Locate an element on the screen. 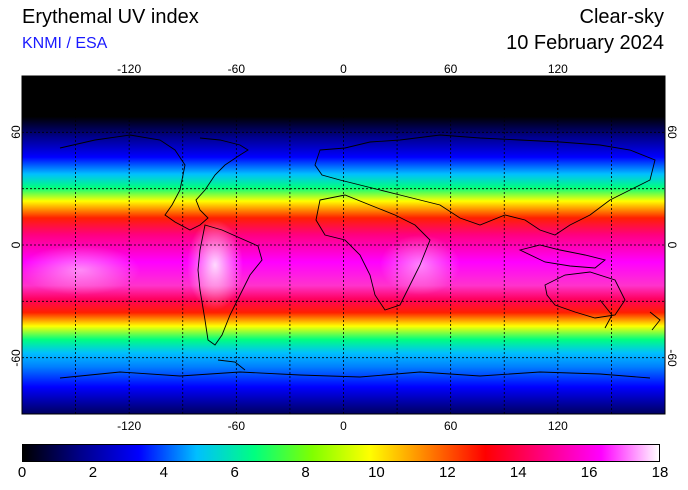 The width and height of the screenshot is (688, 490). map-source: KNMI / ESA is located at coordinates (65, 43).